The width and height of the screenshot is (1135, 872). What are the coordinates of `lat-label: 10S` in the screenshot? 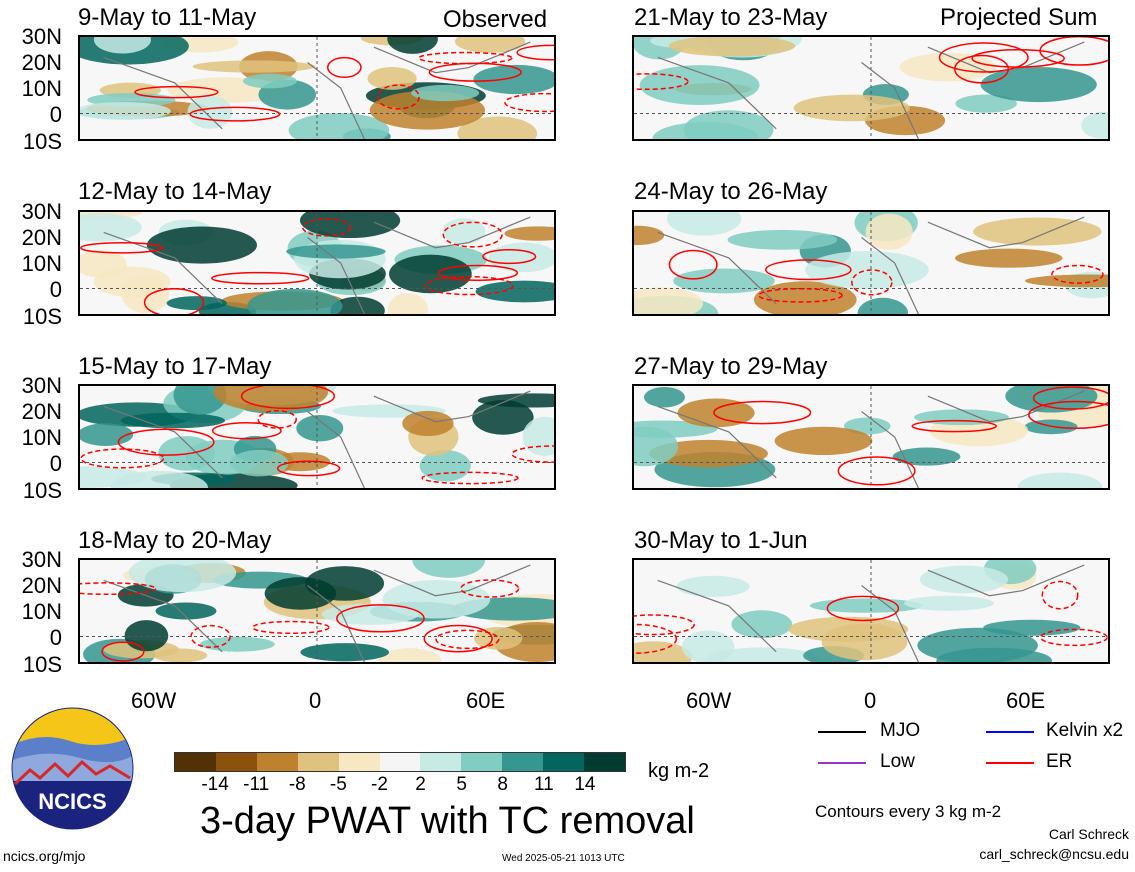 It's located at (42, 316).